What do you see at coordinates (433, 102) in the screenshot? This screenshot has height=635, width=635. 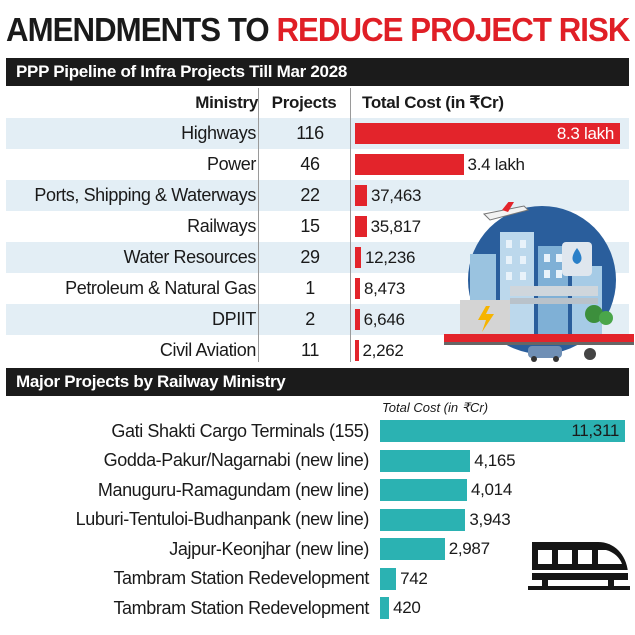 I see `column-header-total-cost: Total Cost (in ₹Cr)` at bounding box center [433, 102].